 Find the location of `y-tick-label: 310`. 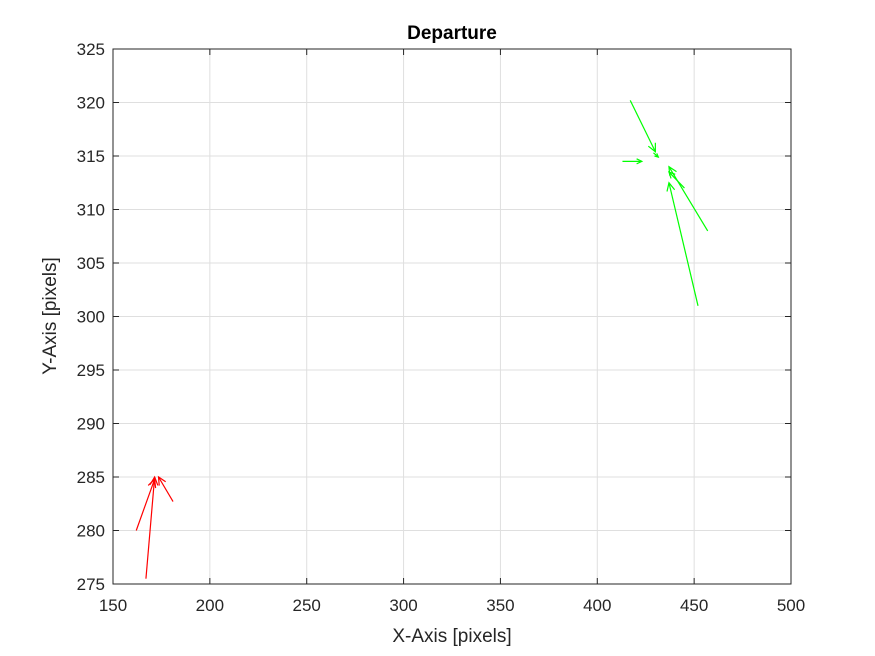

y-tick-label: 310 is located at coordinates (91, 210).